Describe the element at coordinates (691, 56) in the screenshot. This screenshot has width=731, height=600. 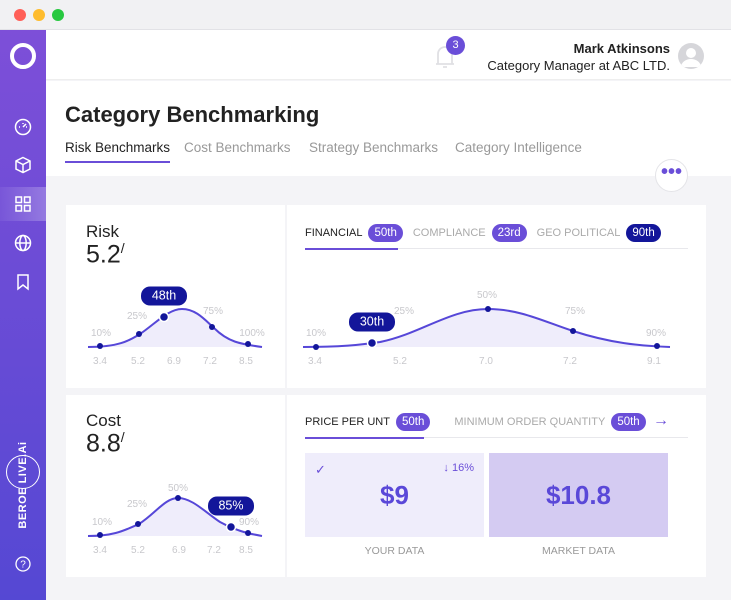
I see `avatar` at that location.